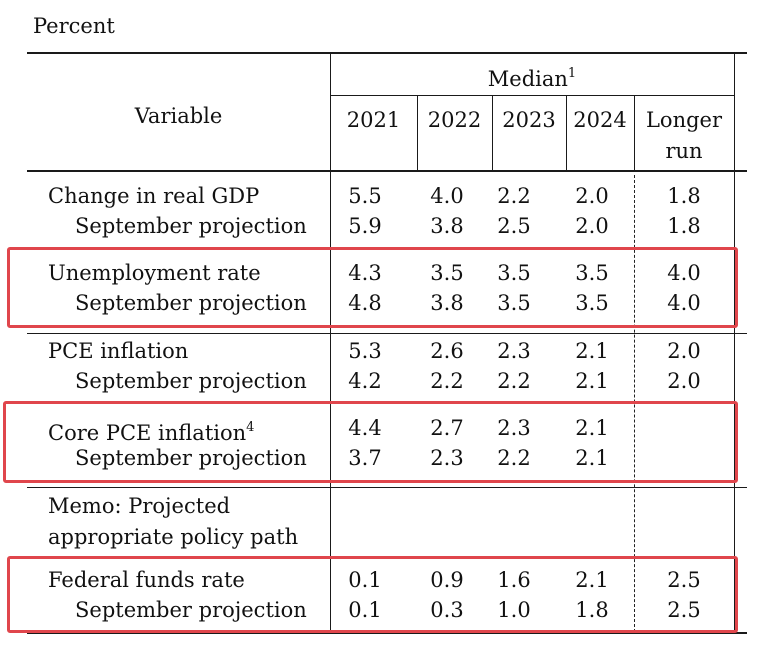  Describe the element at coordinates (527, 79) in the screenshot. I see `median-label: Median` at that location.